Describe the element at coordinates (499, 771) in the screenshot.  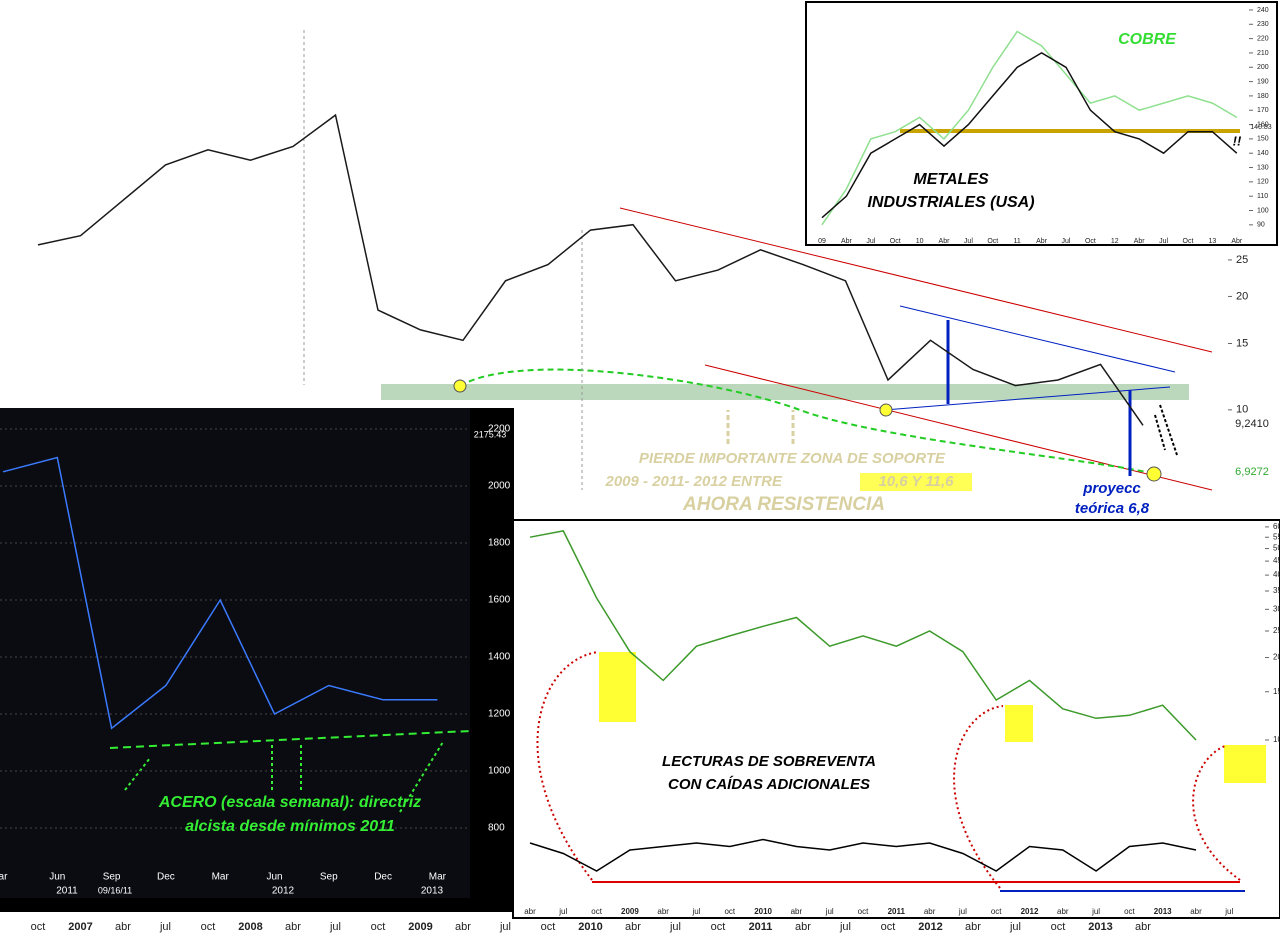
I see `y-tick-label: 1000` at that location.